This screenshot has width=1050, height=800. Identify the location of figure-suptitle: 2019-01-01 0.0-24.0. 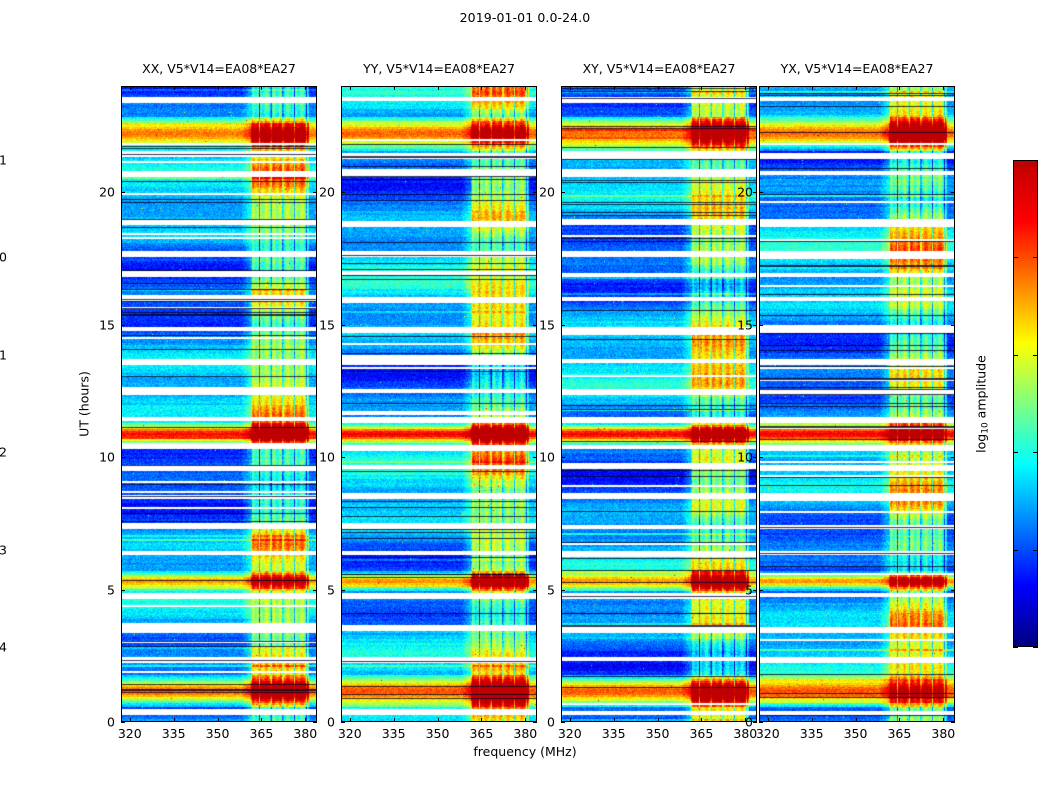
(525, 17).